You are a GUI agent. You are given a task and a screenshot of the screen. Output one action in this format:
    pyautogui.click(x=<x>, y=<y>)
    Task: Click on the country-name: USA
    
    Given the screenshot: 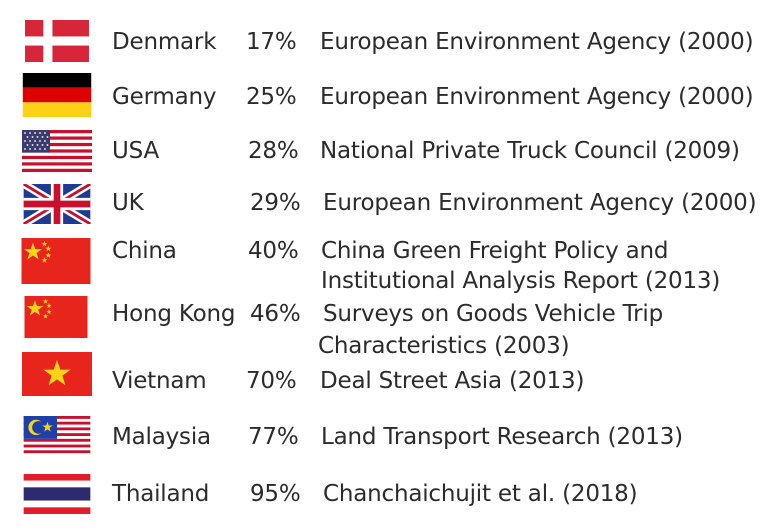 What is the action you would take?
    pyautogui.click(x=135, y=151)
    